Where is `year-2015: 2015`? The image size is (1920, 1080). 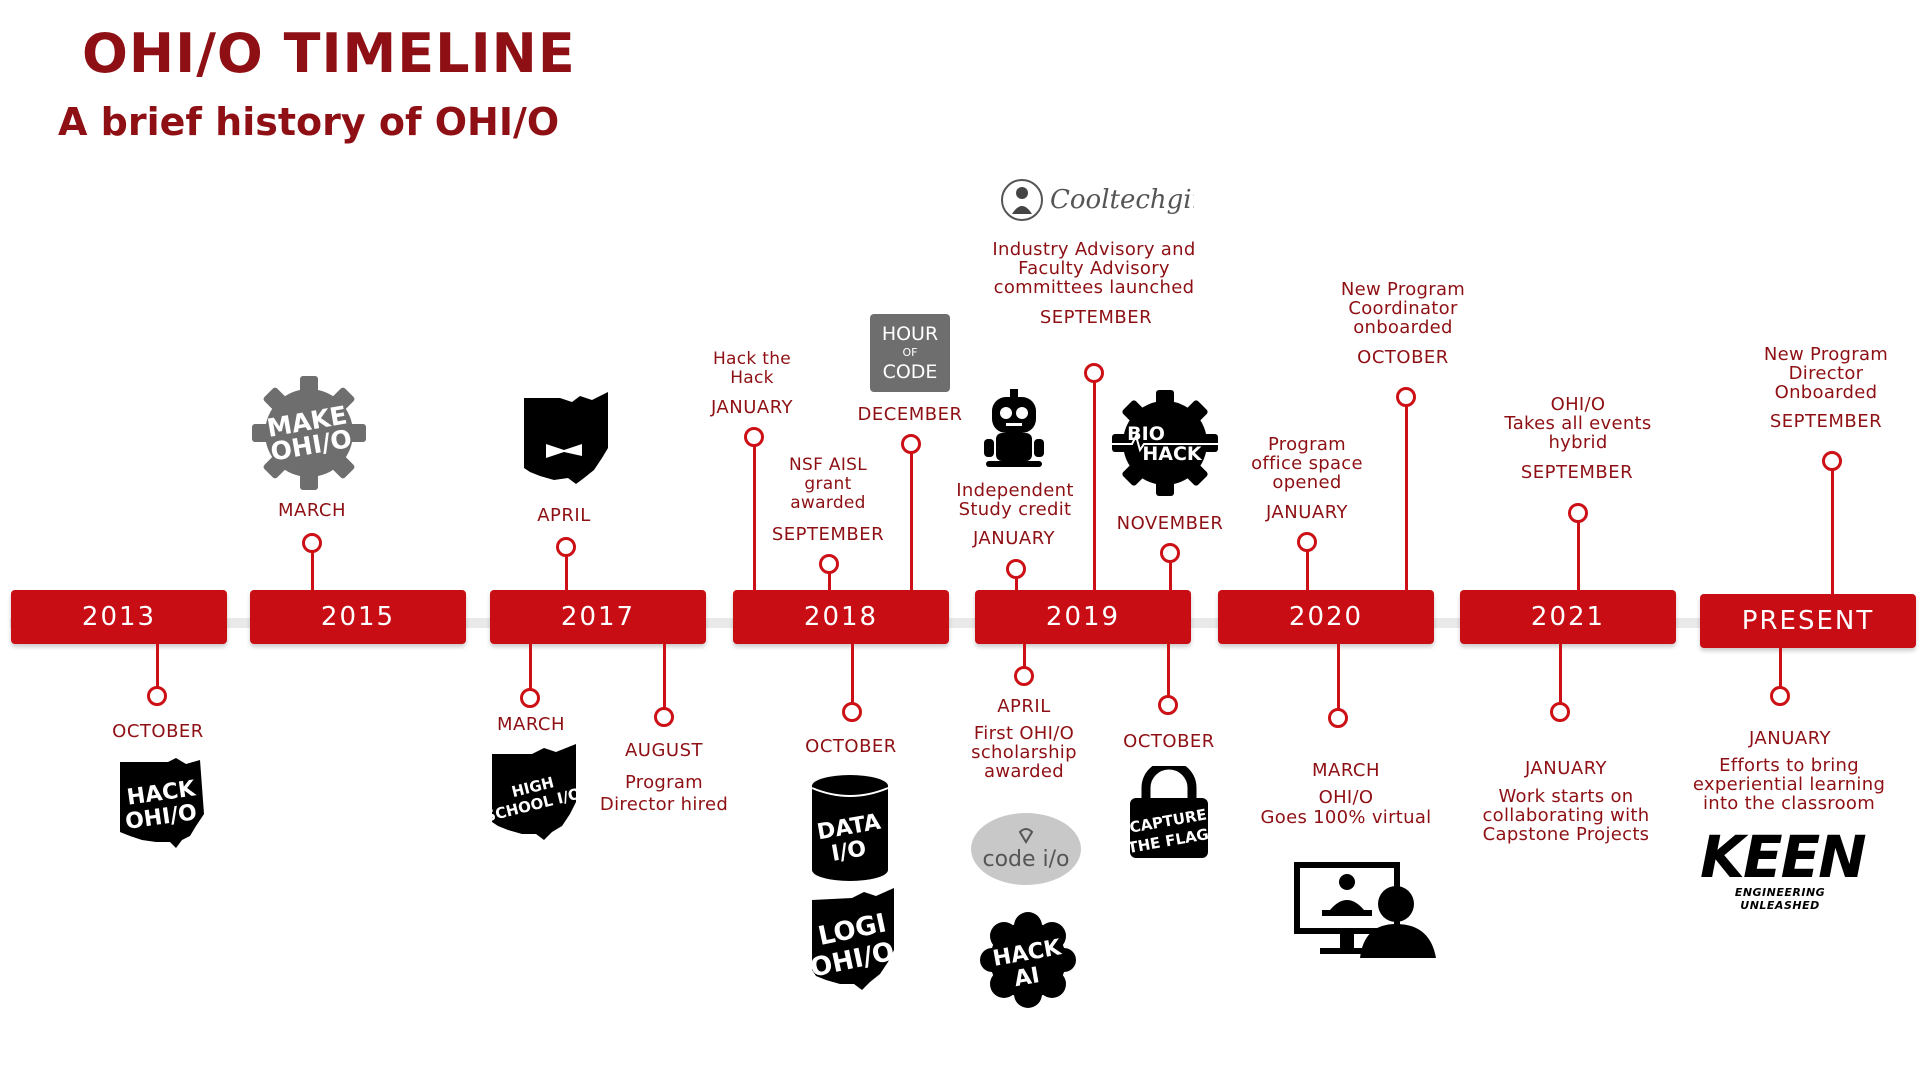 year-2015: 2015 is located at coordinates (358, 617).